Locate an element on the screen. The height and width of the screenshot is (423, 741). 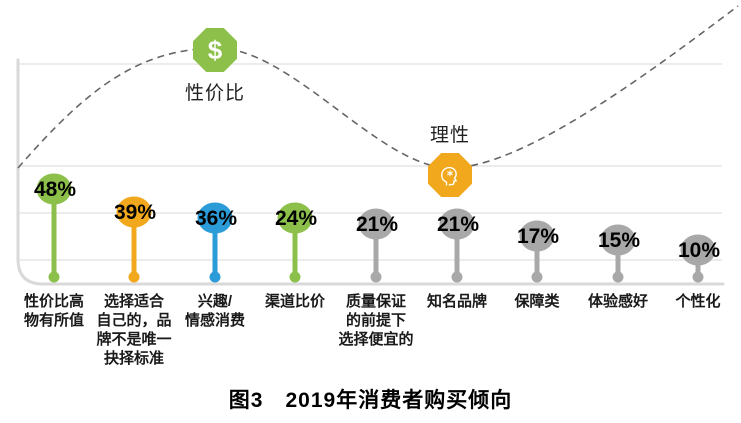
dollar-octagon-icon: $ is located at coordinates (215, 50).